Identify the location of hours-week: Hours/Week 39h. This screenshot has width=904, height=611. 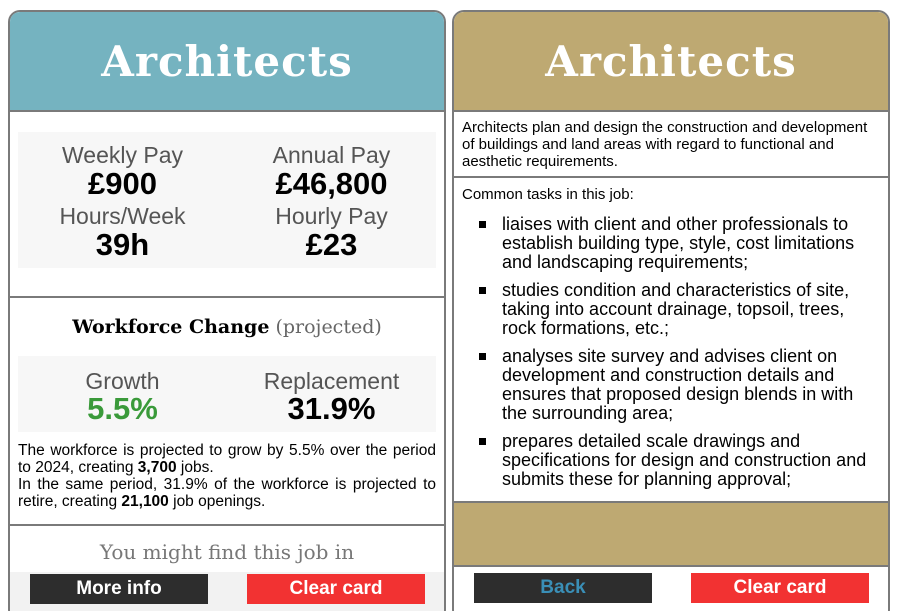
(122, 232).